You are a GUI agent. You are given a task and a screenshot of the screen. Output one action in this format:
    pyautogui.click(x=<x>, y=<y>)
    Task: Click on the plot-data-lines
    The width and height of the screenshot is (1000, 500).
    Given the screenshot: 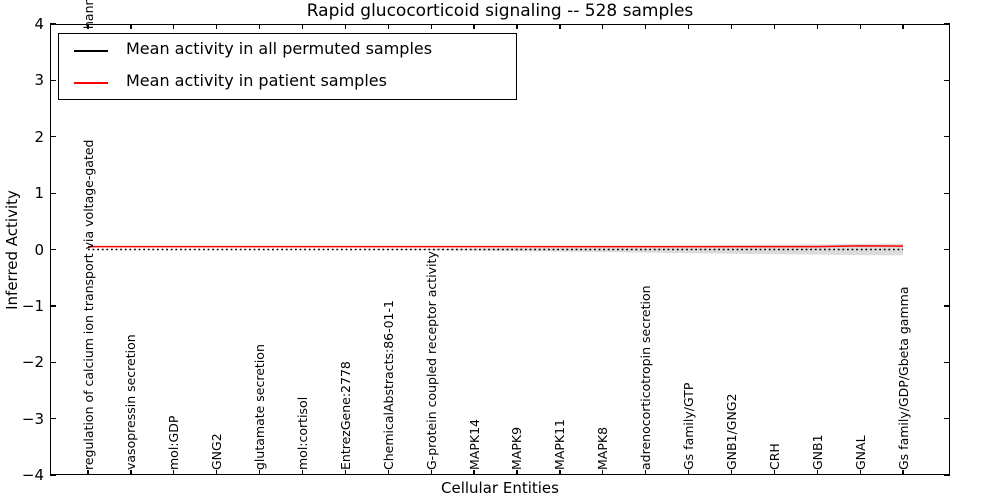 What is the action you would take?
    pyautogui.click(x=496, y=249)
    